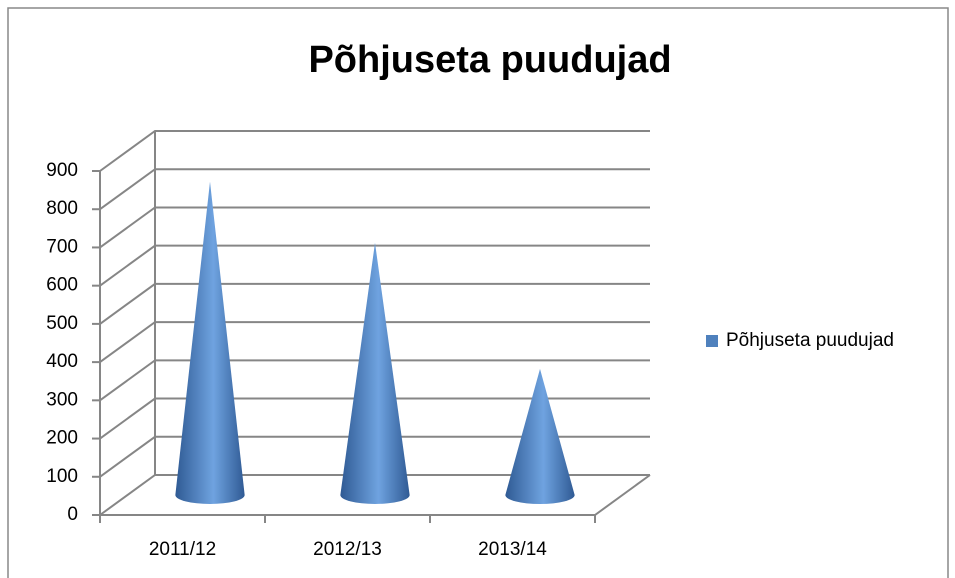  I want to click on y-tick-label: 900, so click(62, 170).